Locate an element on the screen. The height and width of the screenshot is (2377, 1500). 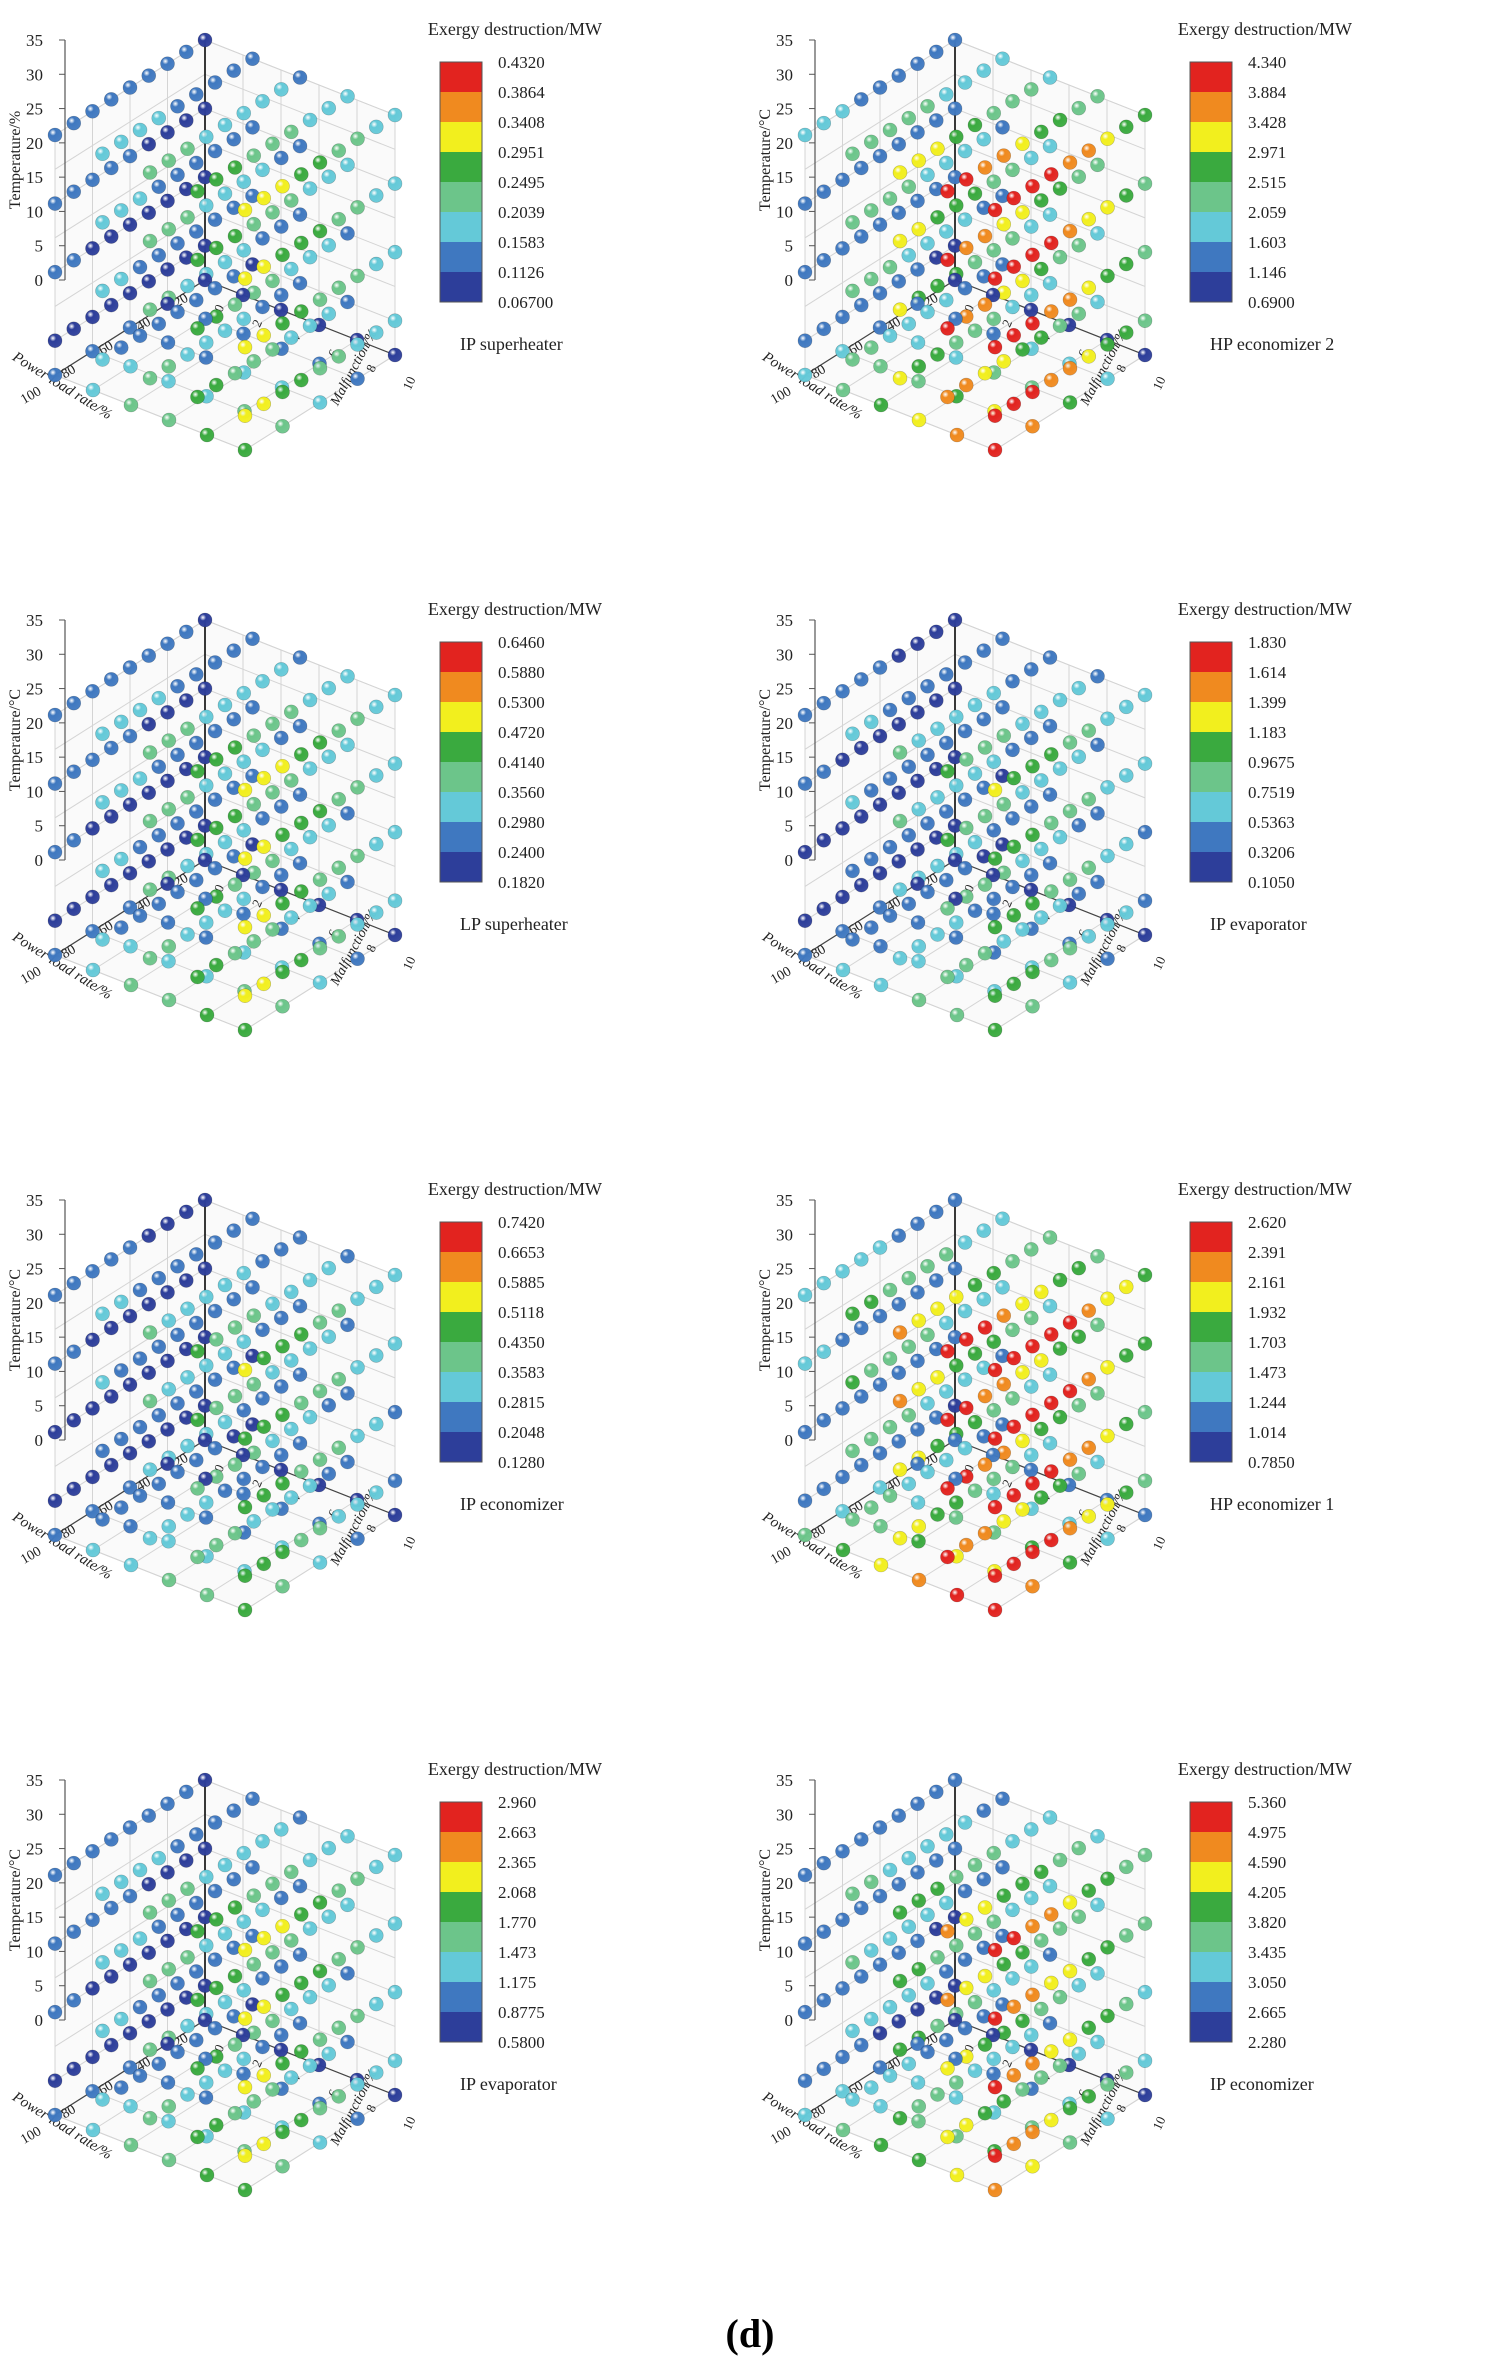
power-tick-label: 100 is located at coordinates (31, 395).